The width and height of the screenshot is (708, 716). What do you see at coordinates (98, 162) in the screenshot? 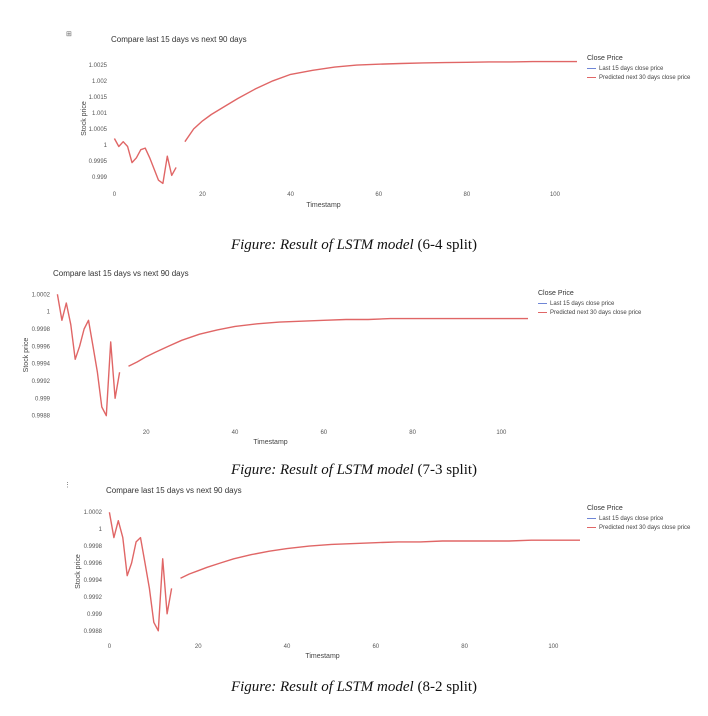
I see `y-tick-label: 0.9995` at bounding box center [98, 162].